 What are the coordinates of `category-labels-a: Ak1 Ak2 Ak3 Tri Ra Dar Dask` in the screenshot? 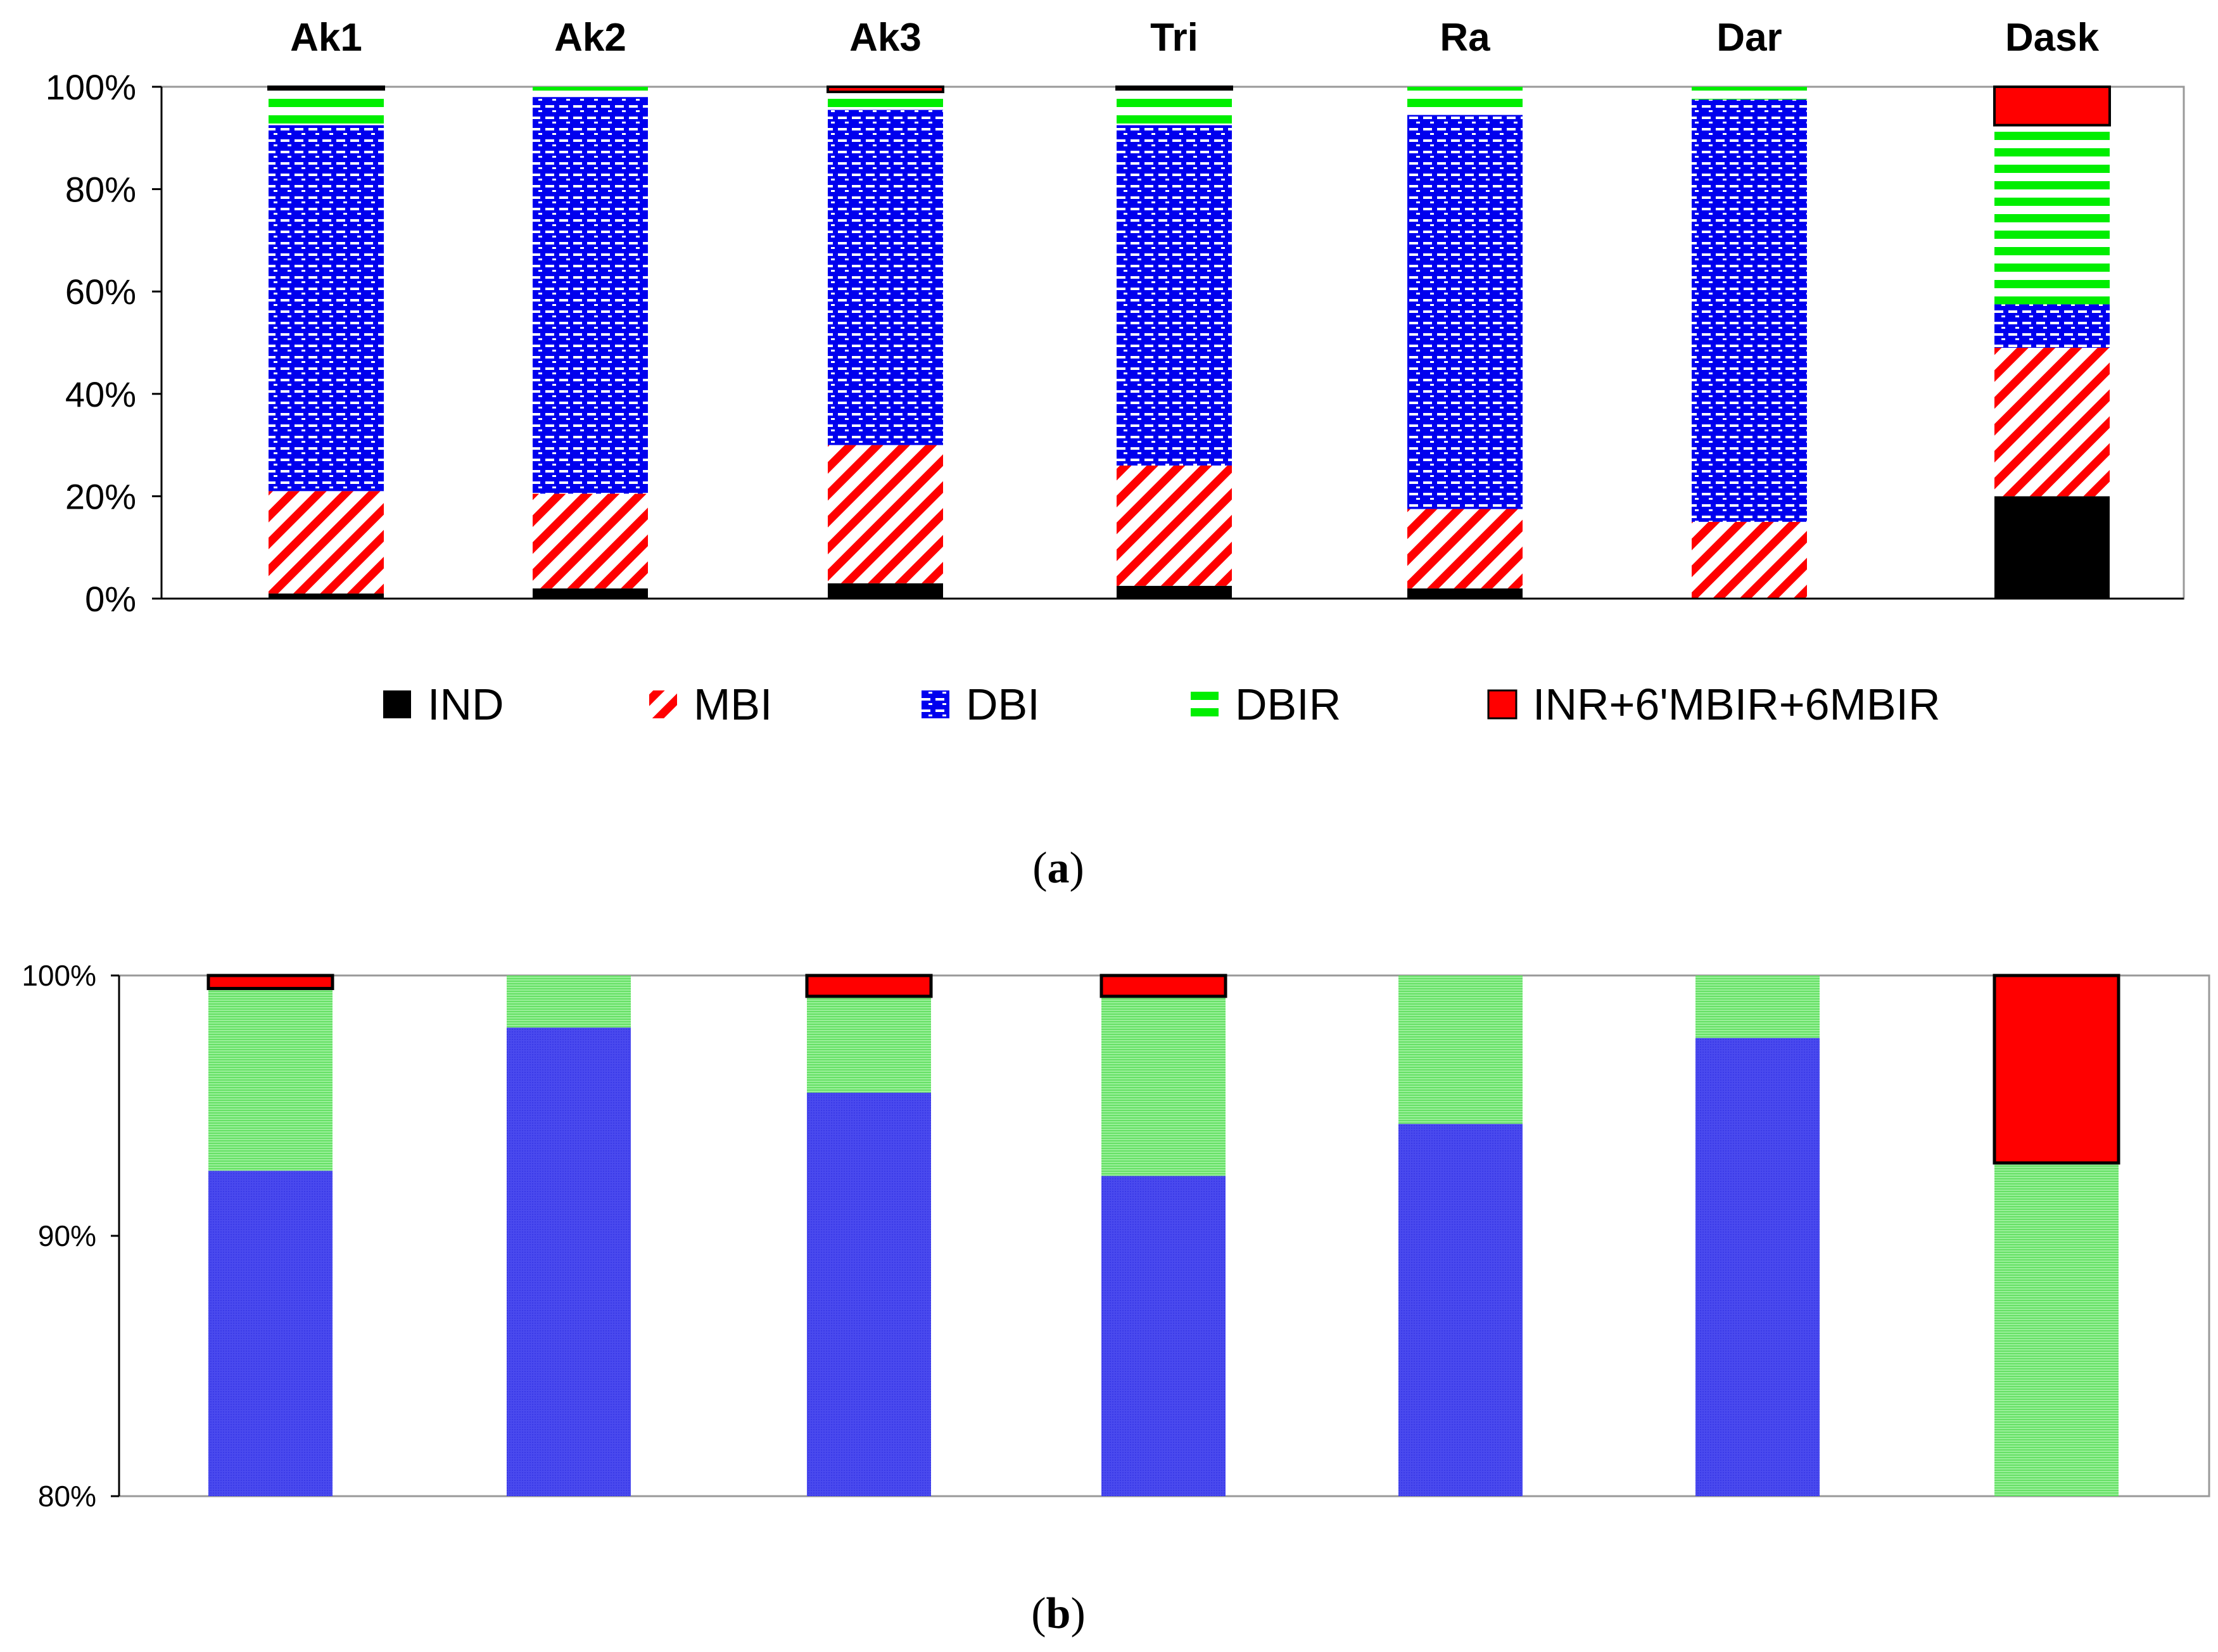 It's located at (1195, 38).